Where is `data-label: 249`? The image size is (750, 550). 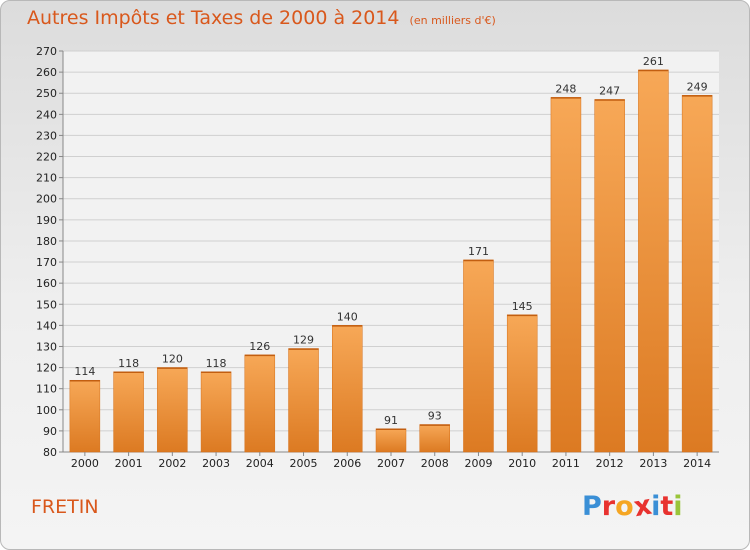
data-label: 249 is located at coordinates (697, 86).